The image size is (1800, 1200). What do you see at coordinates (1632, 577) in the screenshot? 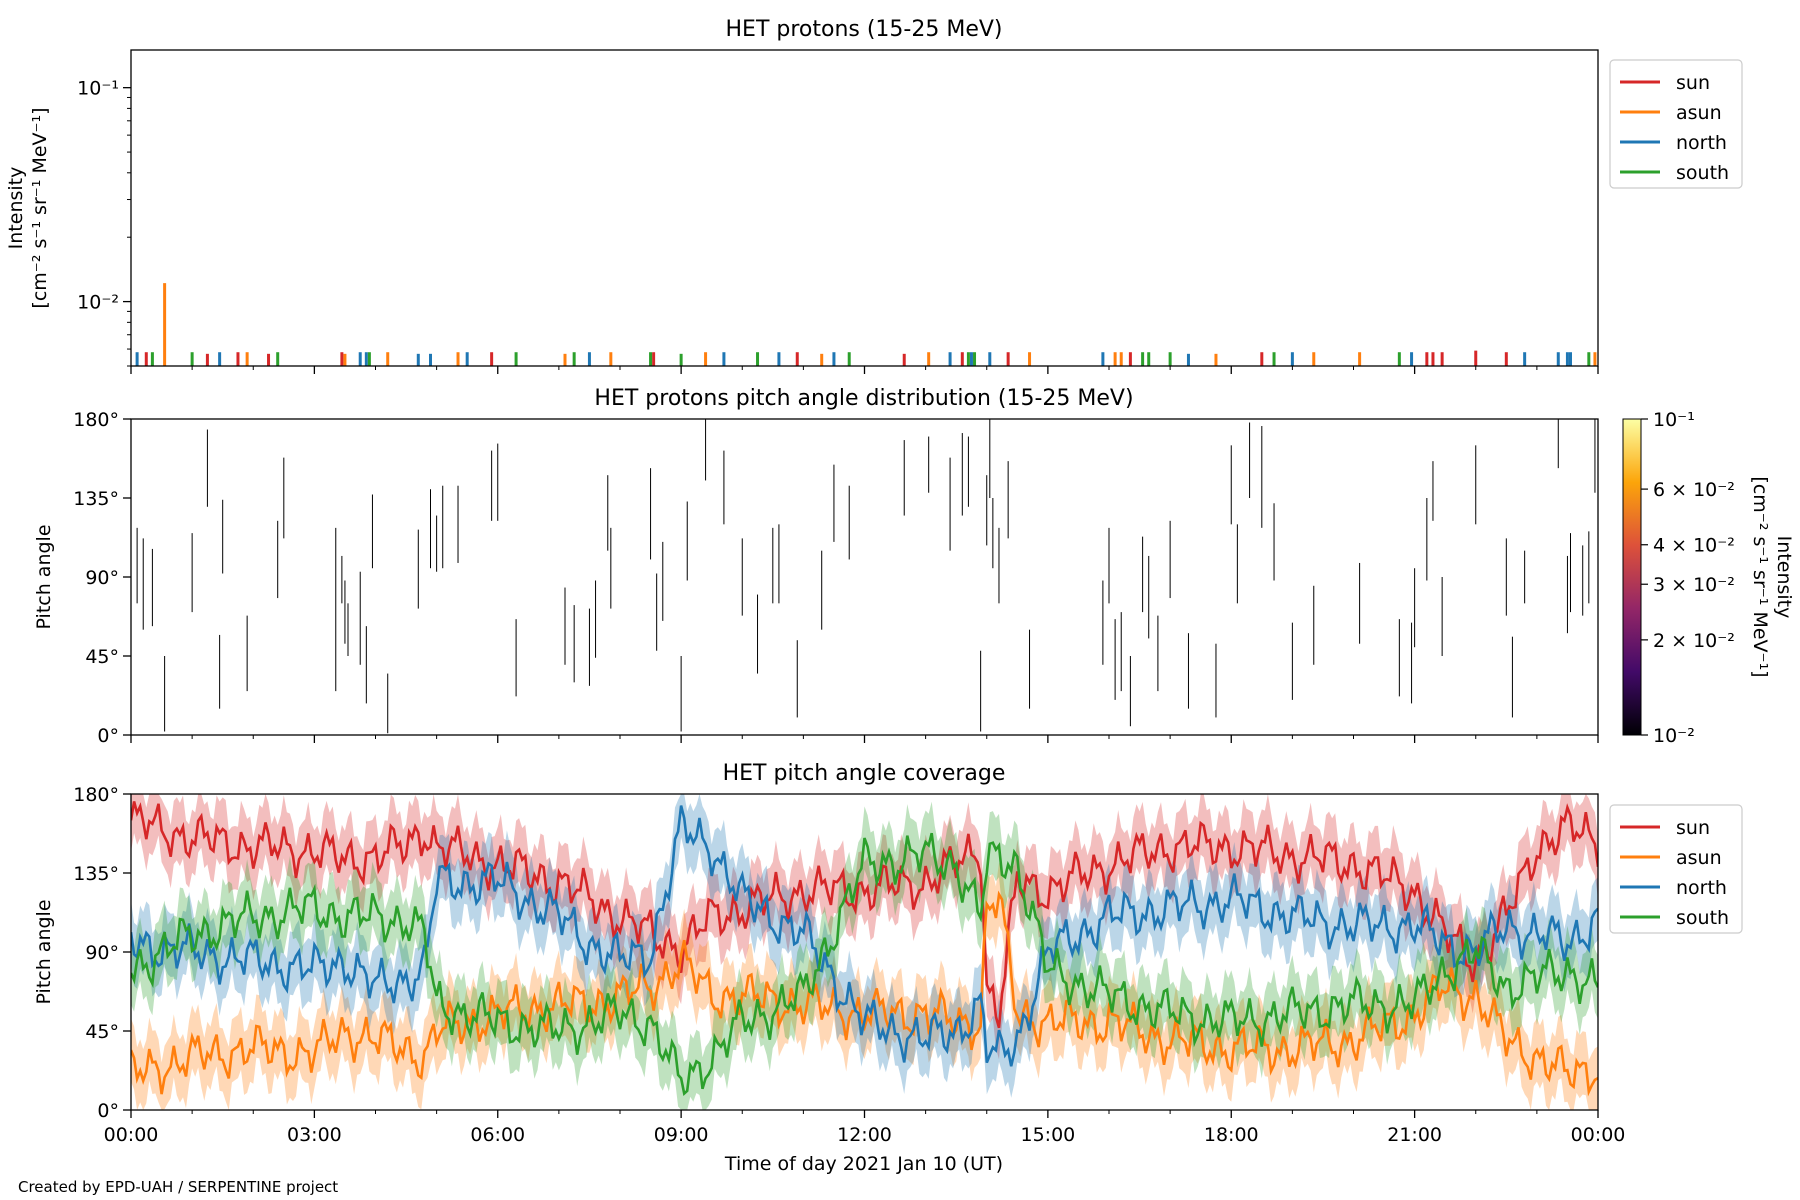
I see `colorbar-gradient` at bounding box center [1632, 577].